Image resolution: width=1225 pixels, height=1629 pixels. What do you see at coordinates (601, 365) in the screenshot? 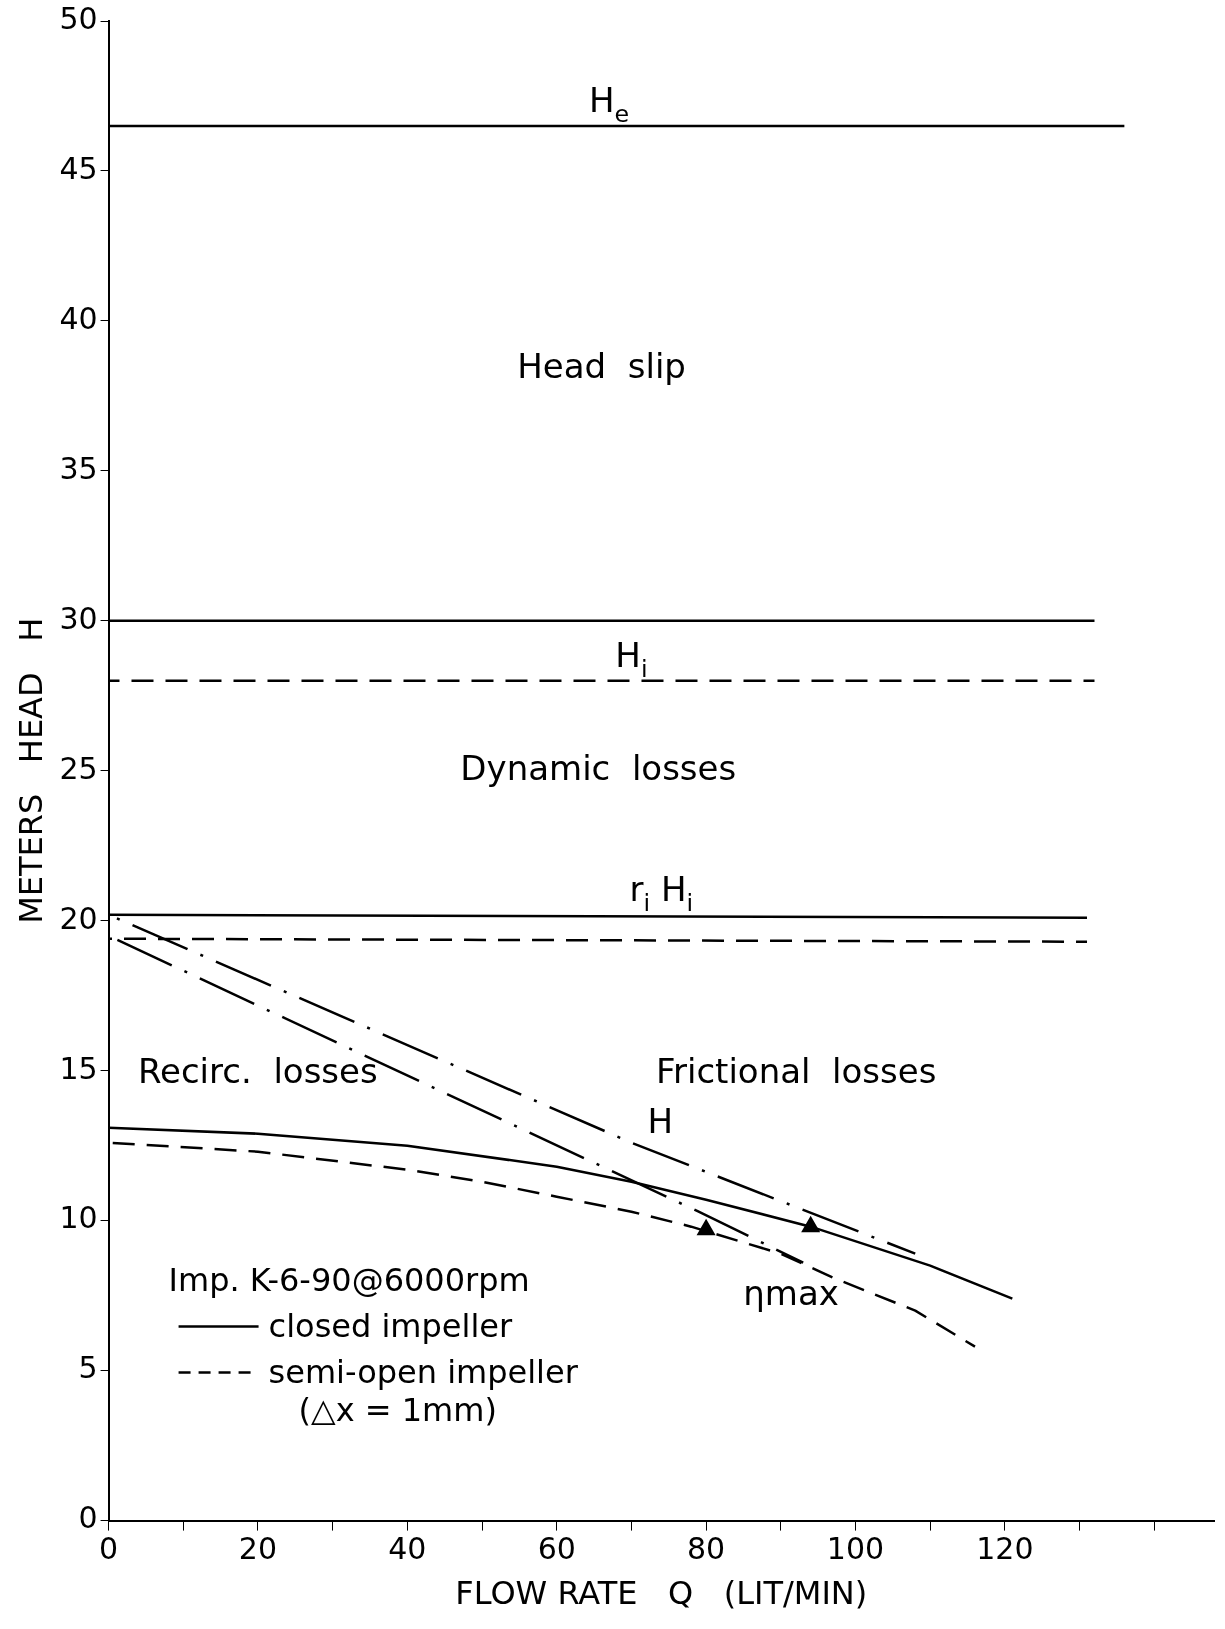
I see `annotation: Head slip` at bounding box center [601, 365].